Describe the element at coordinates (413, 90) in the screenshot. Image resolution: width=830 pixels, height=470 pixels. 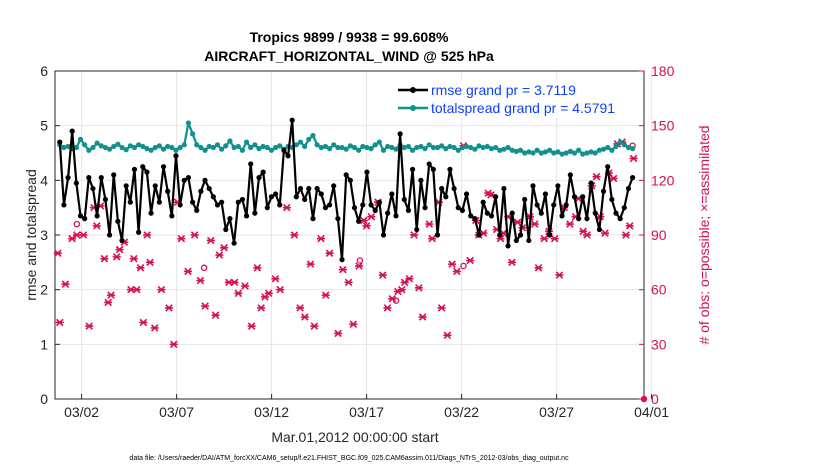
I see `legend-rmse-marker` at that location.